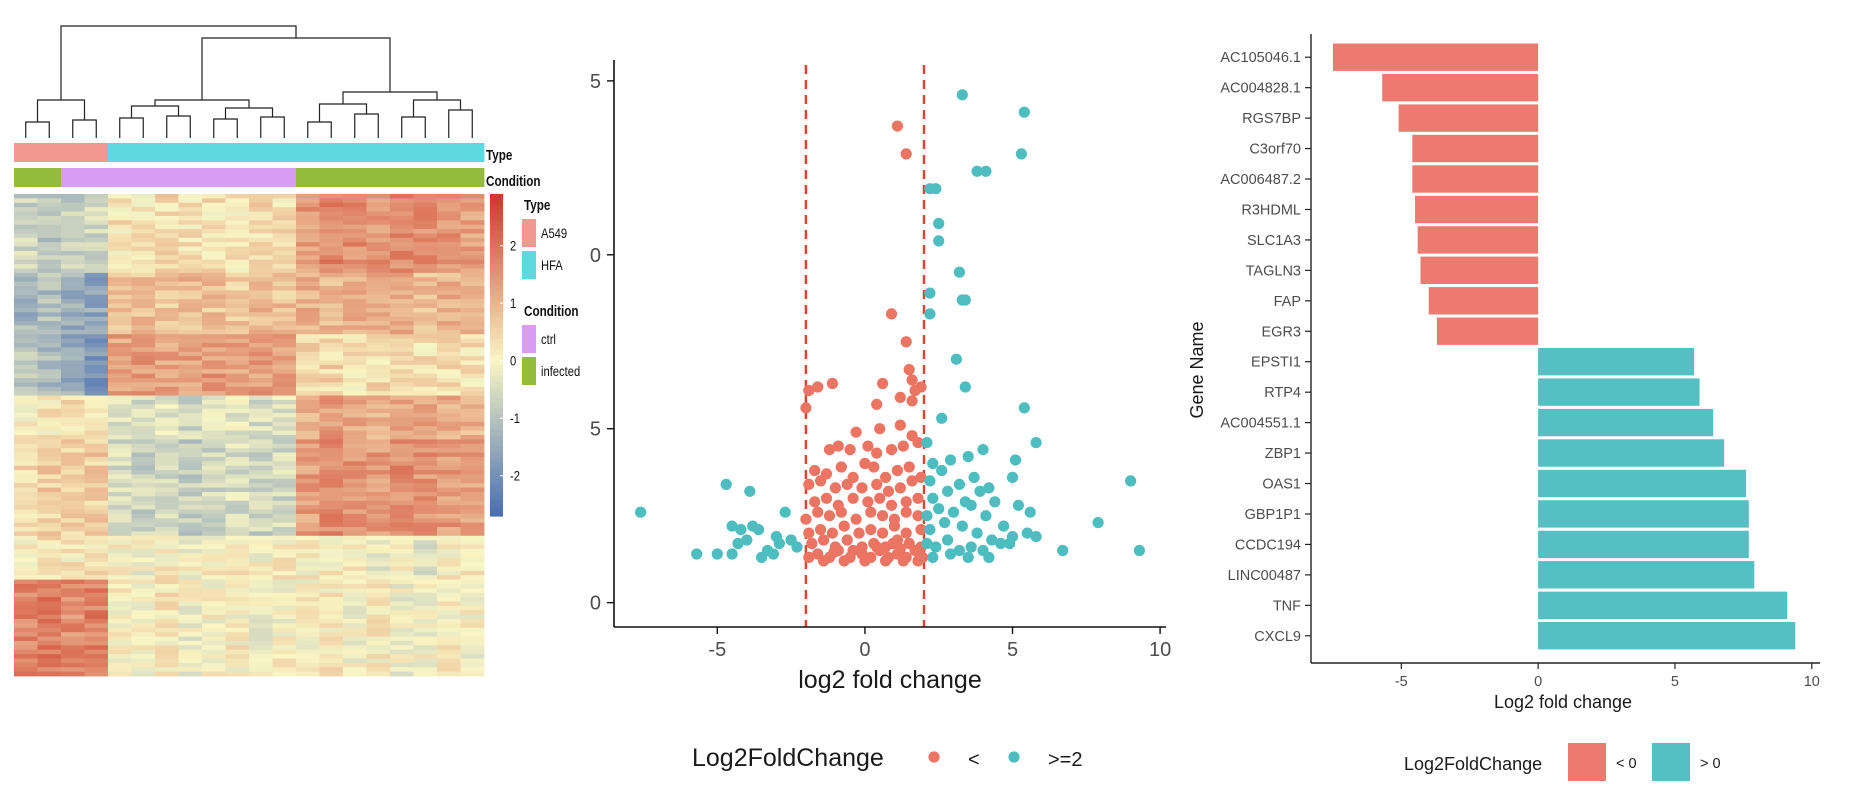  I want to click on bar-category-label: AC105046.1, so click(1260, 58).